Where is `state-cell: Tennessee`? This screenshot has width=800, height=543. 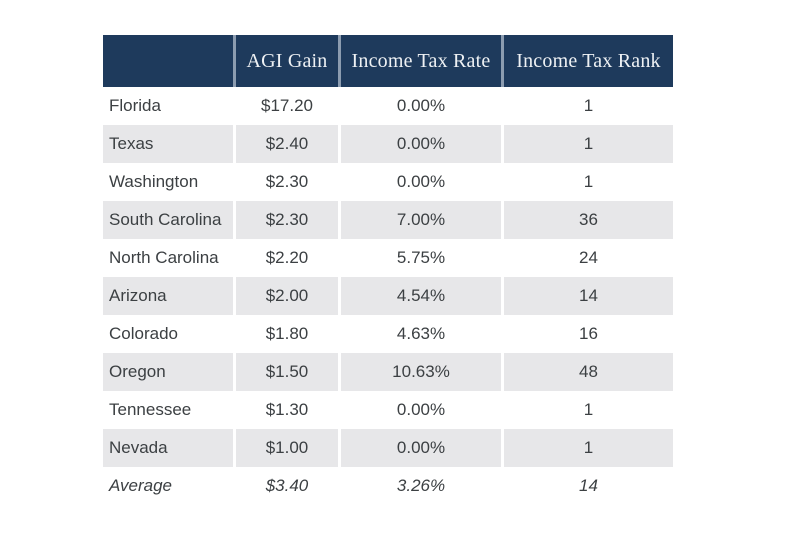
state-cell: Tennessee is located at coordinates (168, 410).